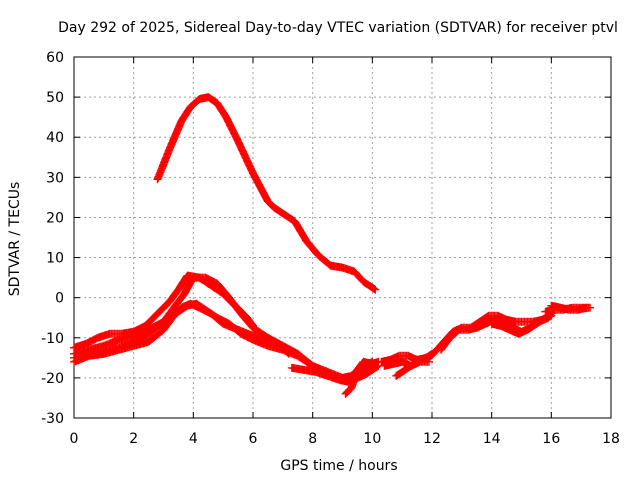 This screenshot has width=640, height=480. I want to click on x-tick-label: 4, so click(193, 439).